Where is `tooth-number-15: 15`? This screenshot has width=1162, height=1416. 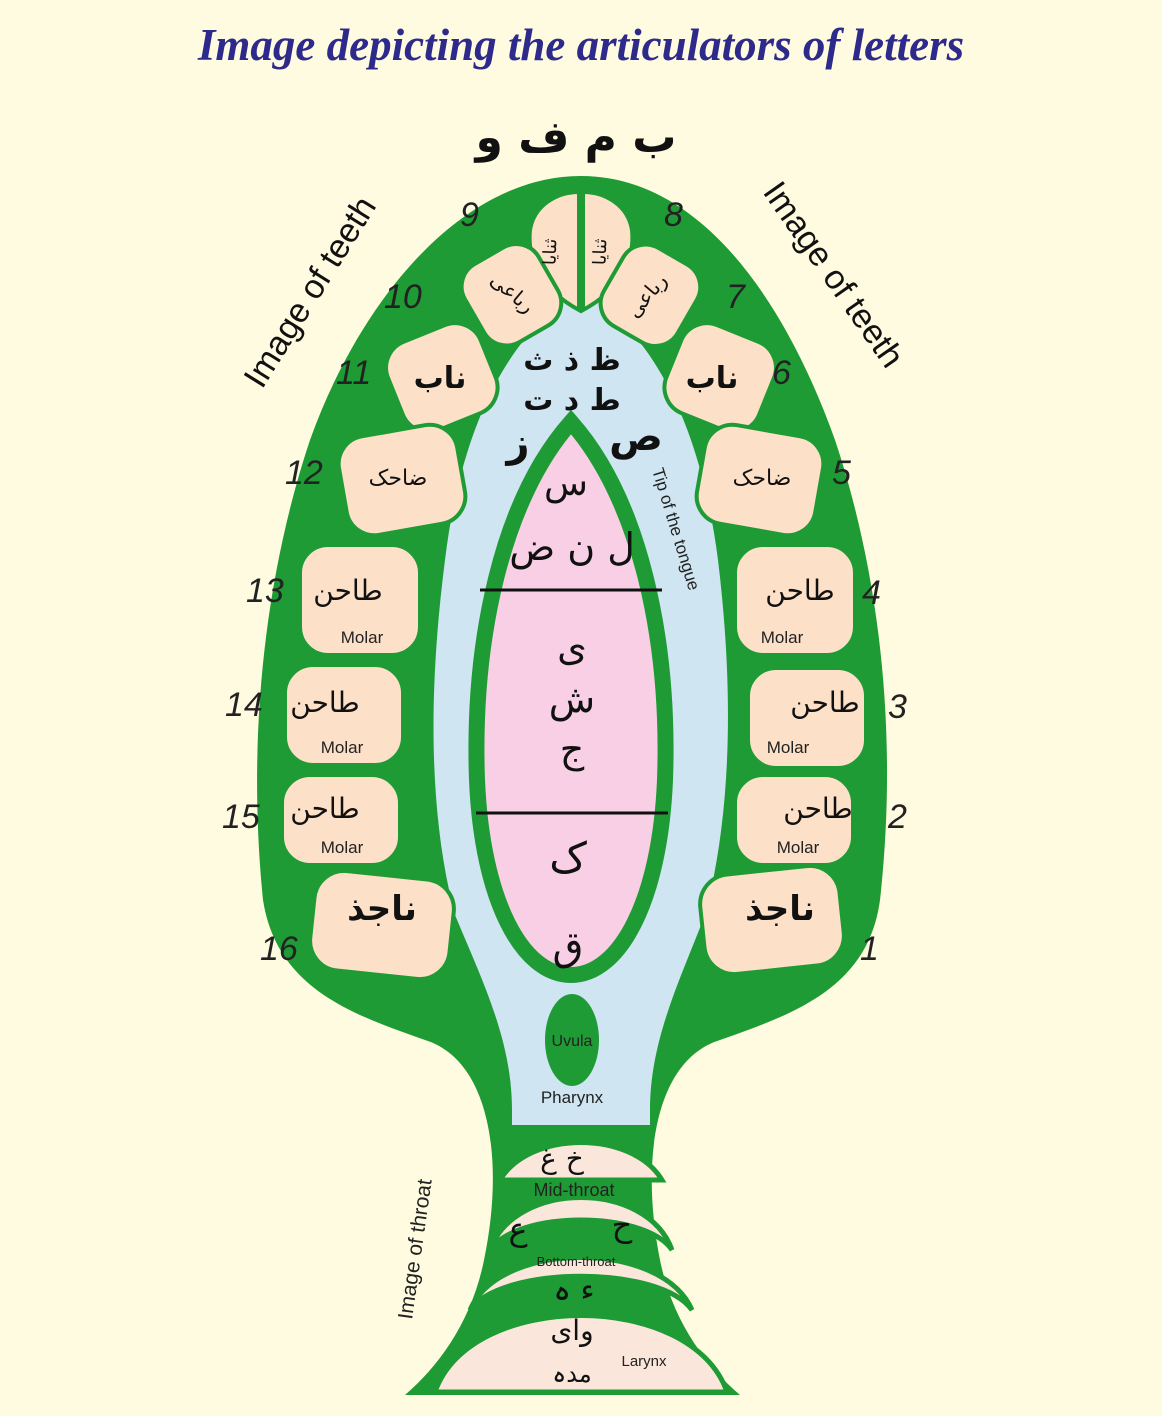
tooth-number-15: 15 is located at coordinates (241, 817).